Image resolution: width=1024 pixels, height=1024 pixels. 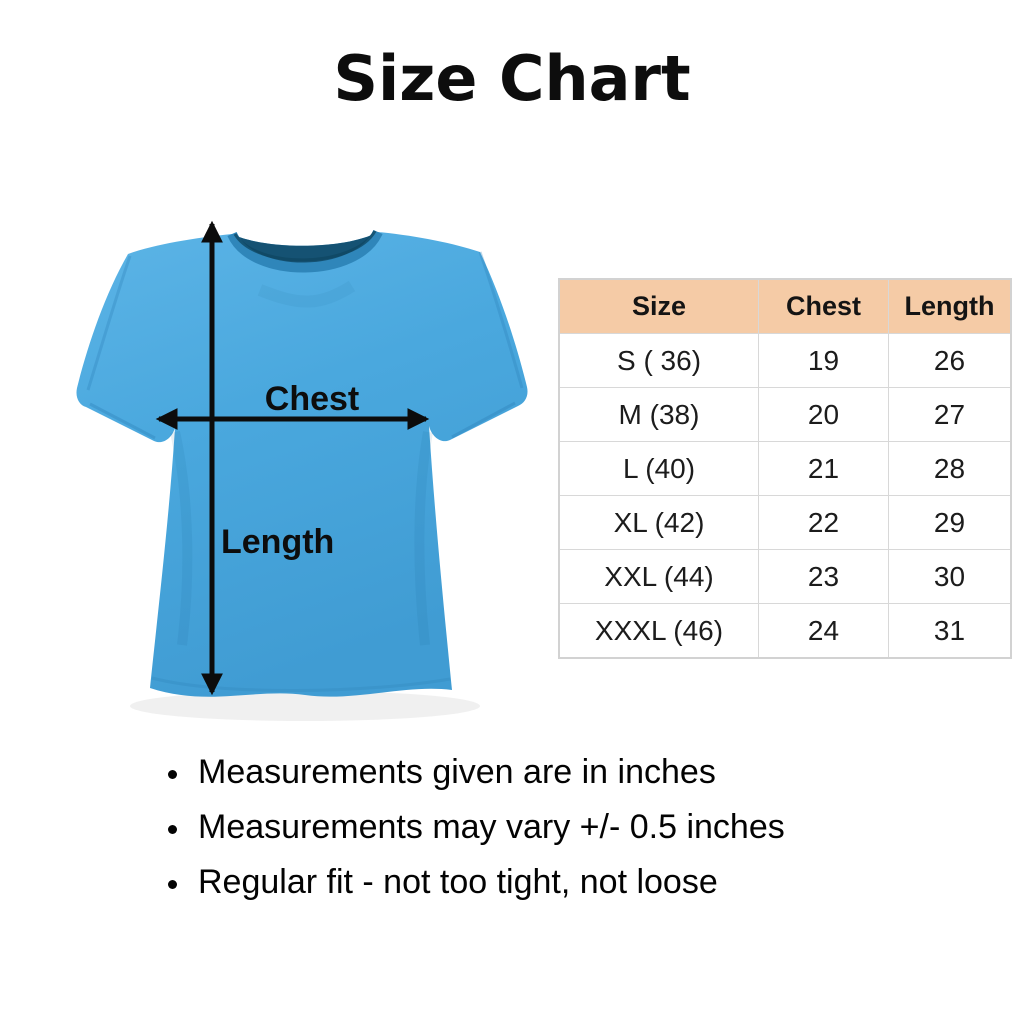 What do you see at coordinates (658, 468) in the screenshot?
I see `size-cell: L (40)` at bounding box center [658, 468].